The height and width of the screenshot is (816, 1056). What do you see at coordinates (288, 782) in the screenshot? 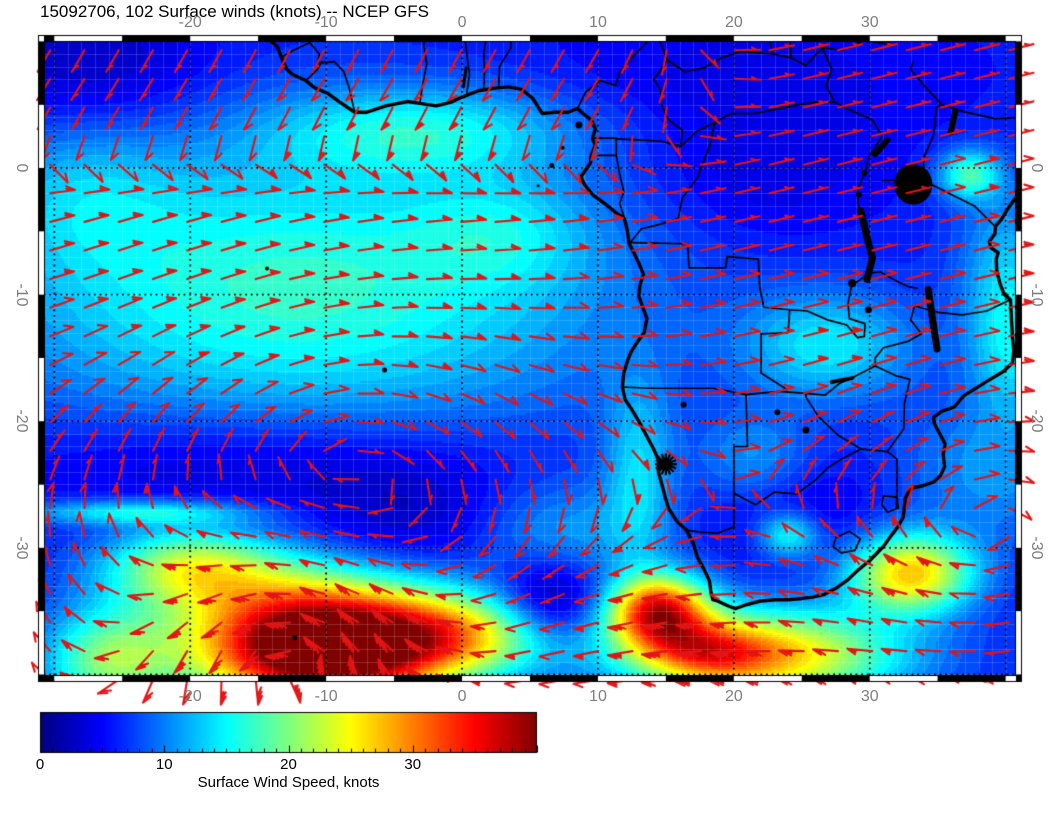
I see `colorbar-caption: Surface Wind Speed, knots` at bounding box center [288, 782].